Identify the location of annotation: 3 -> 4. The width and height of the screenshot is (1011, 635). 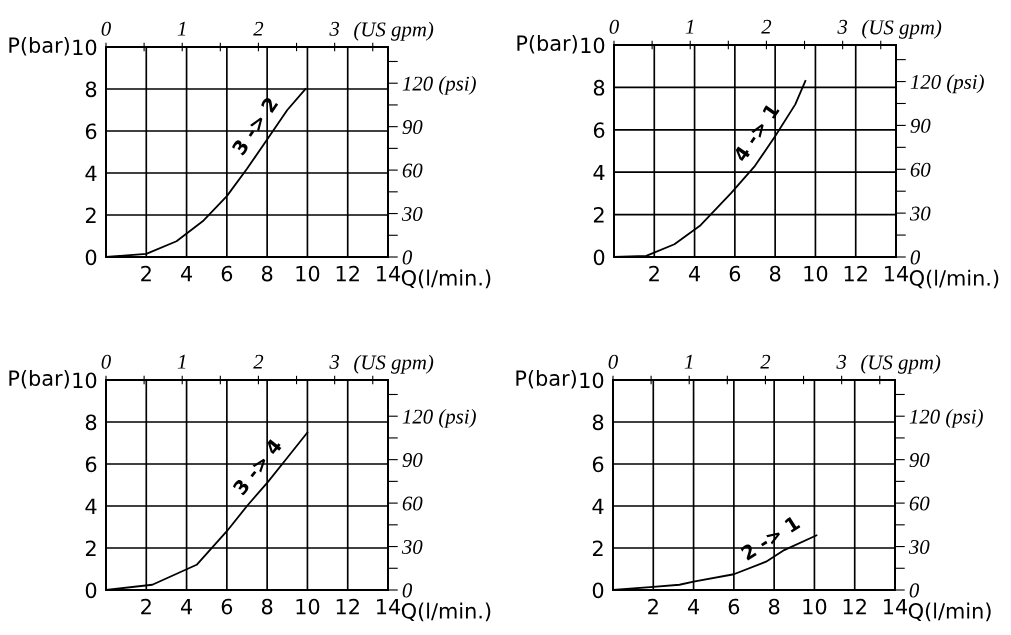
(257, 466).